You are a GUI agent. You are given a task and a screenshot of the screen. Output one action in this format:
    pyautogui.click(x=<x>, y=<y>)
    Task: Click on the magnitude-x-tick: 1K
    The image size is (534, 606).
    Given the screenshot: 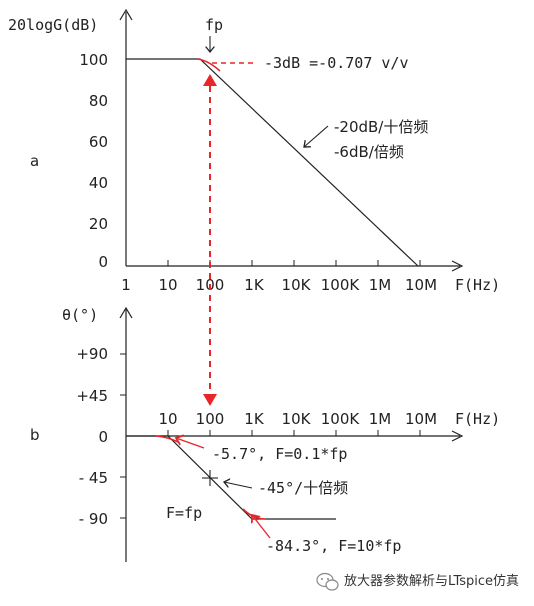 What is the action you would take?
    pyautogui.click(x=254, y=285)
    